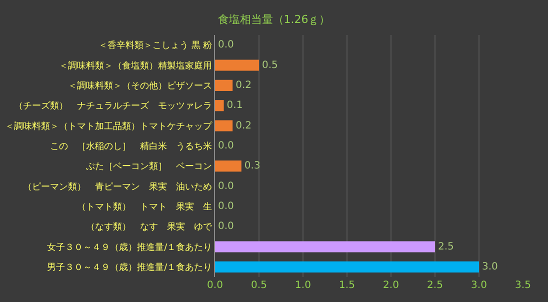 The height and width of the screenshot is (302, 548). I want to click on y-tick-label: （トマト類） トマト 果実 生, so click(144, 207).